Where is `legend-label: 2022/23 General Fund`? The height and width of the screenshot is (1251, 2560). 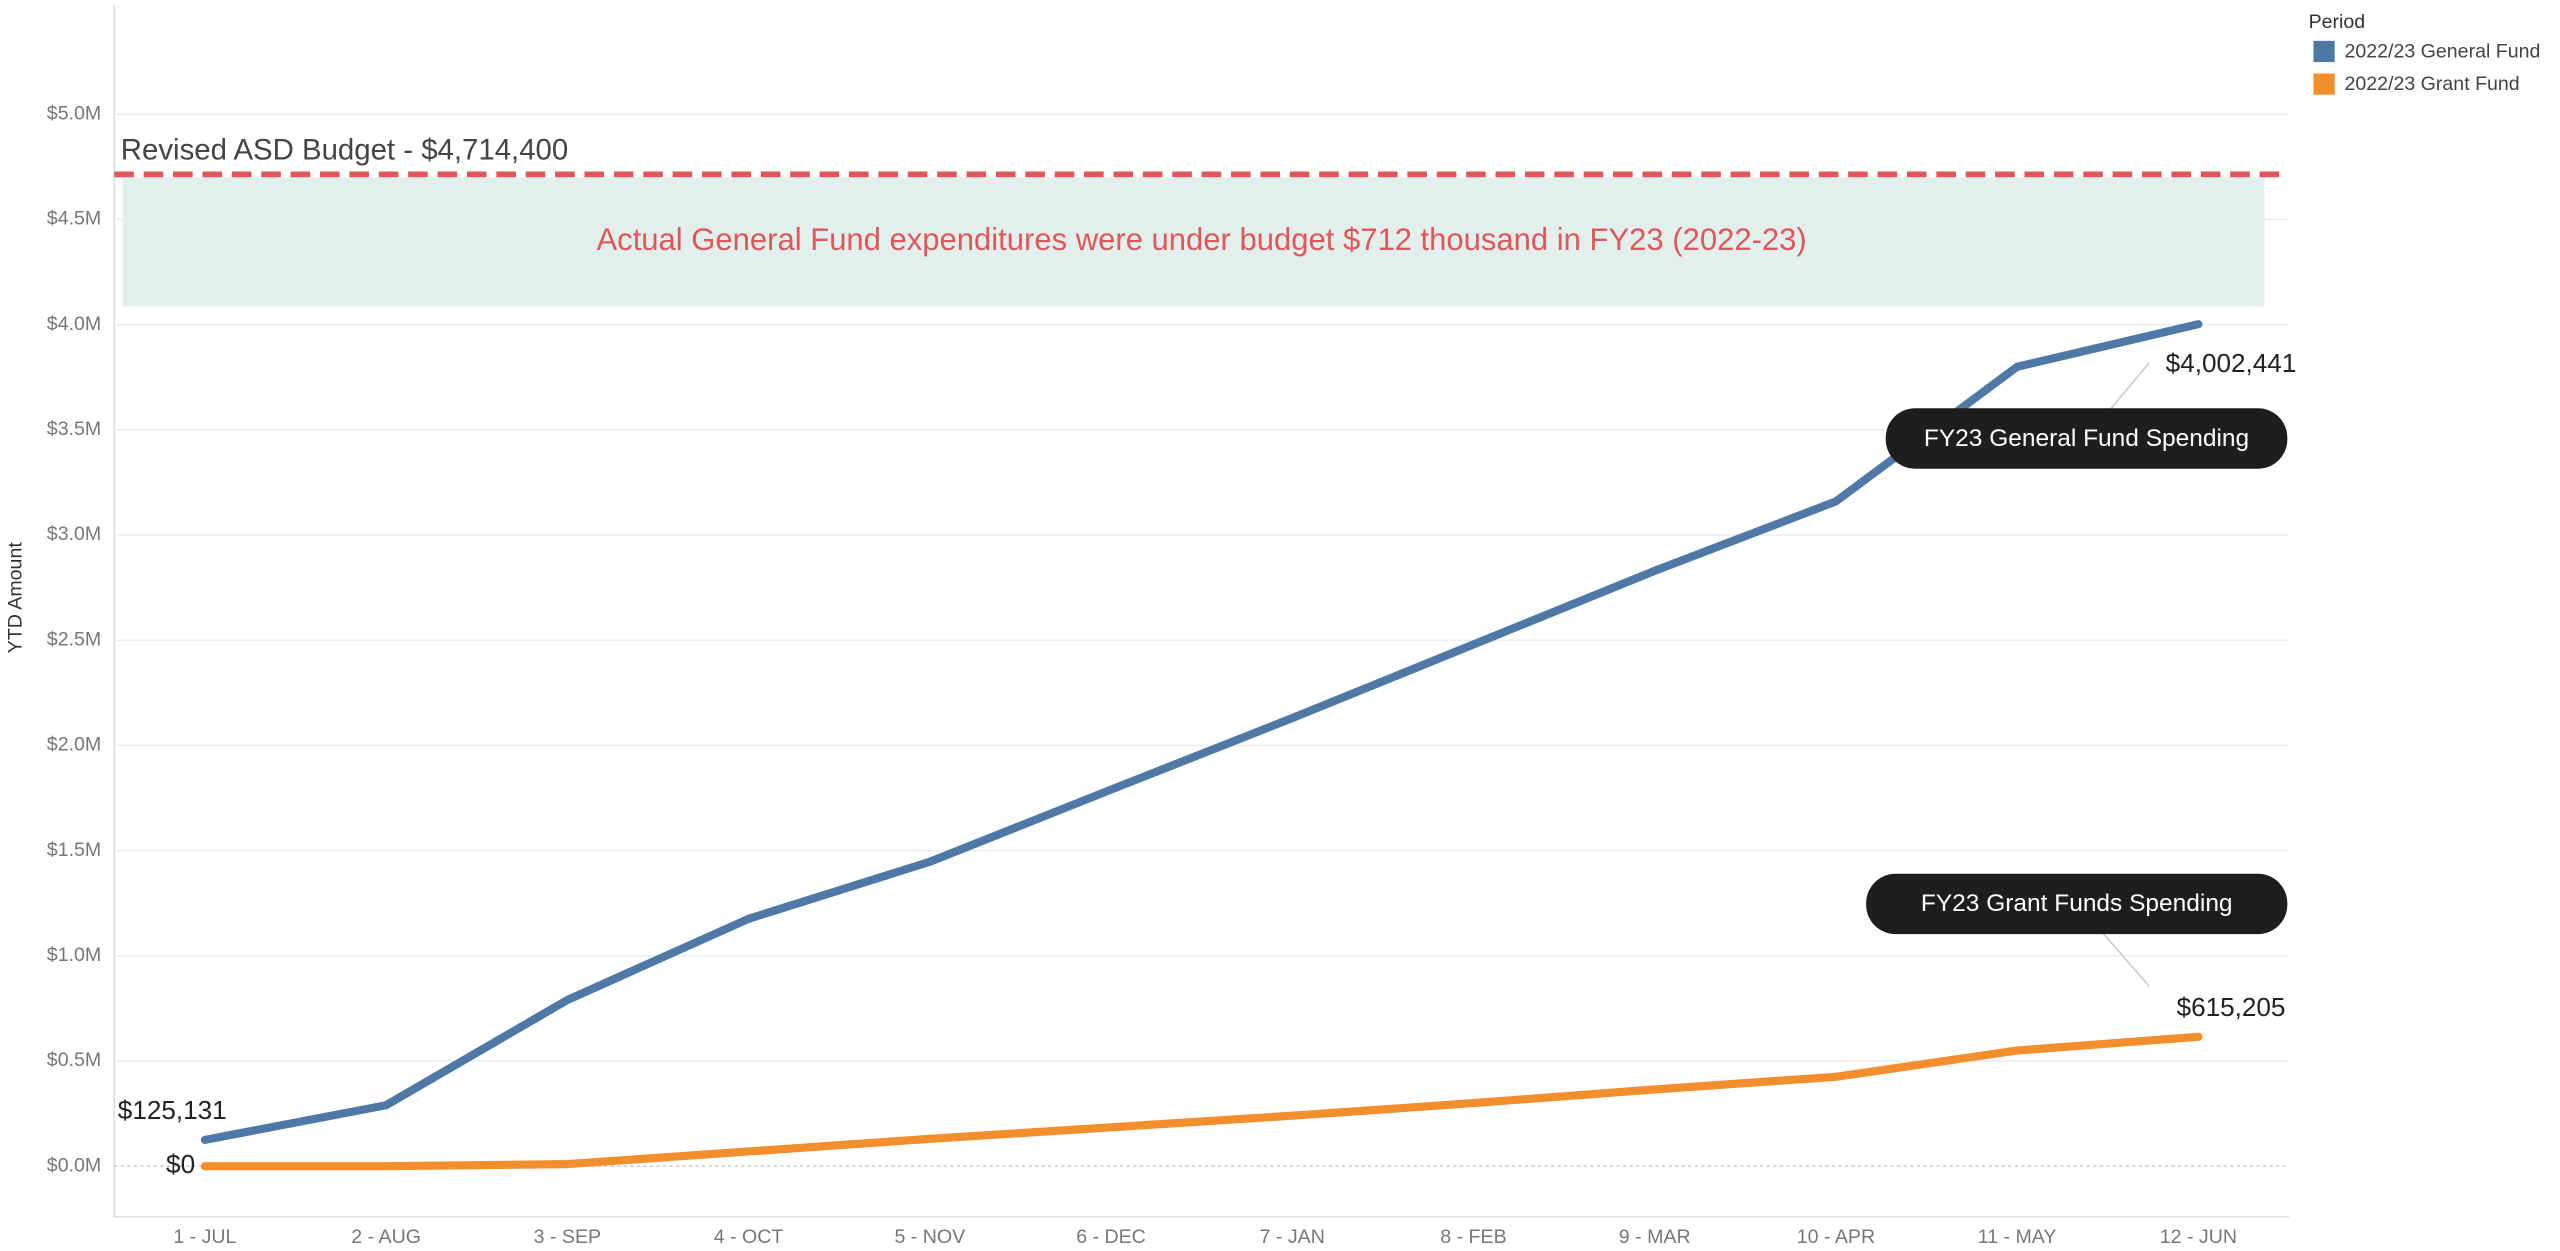
legend-label: 2022/23 General Fund is located at coordinates (2442, 51).